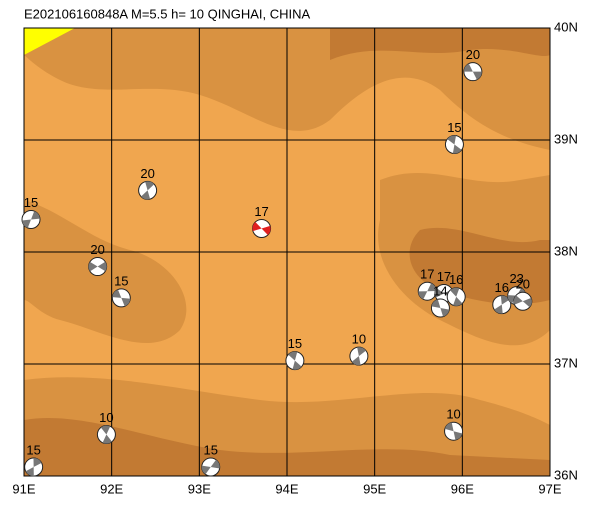 The image size is (597, 505). I want to click on x-tick-label: 91E, so click(23, 488).